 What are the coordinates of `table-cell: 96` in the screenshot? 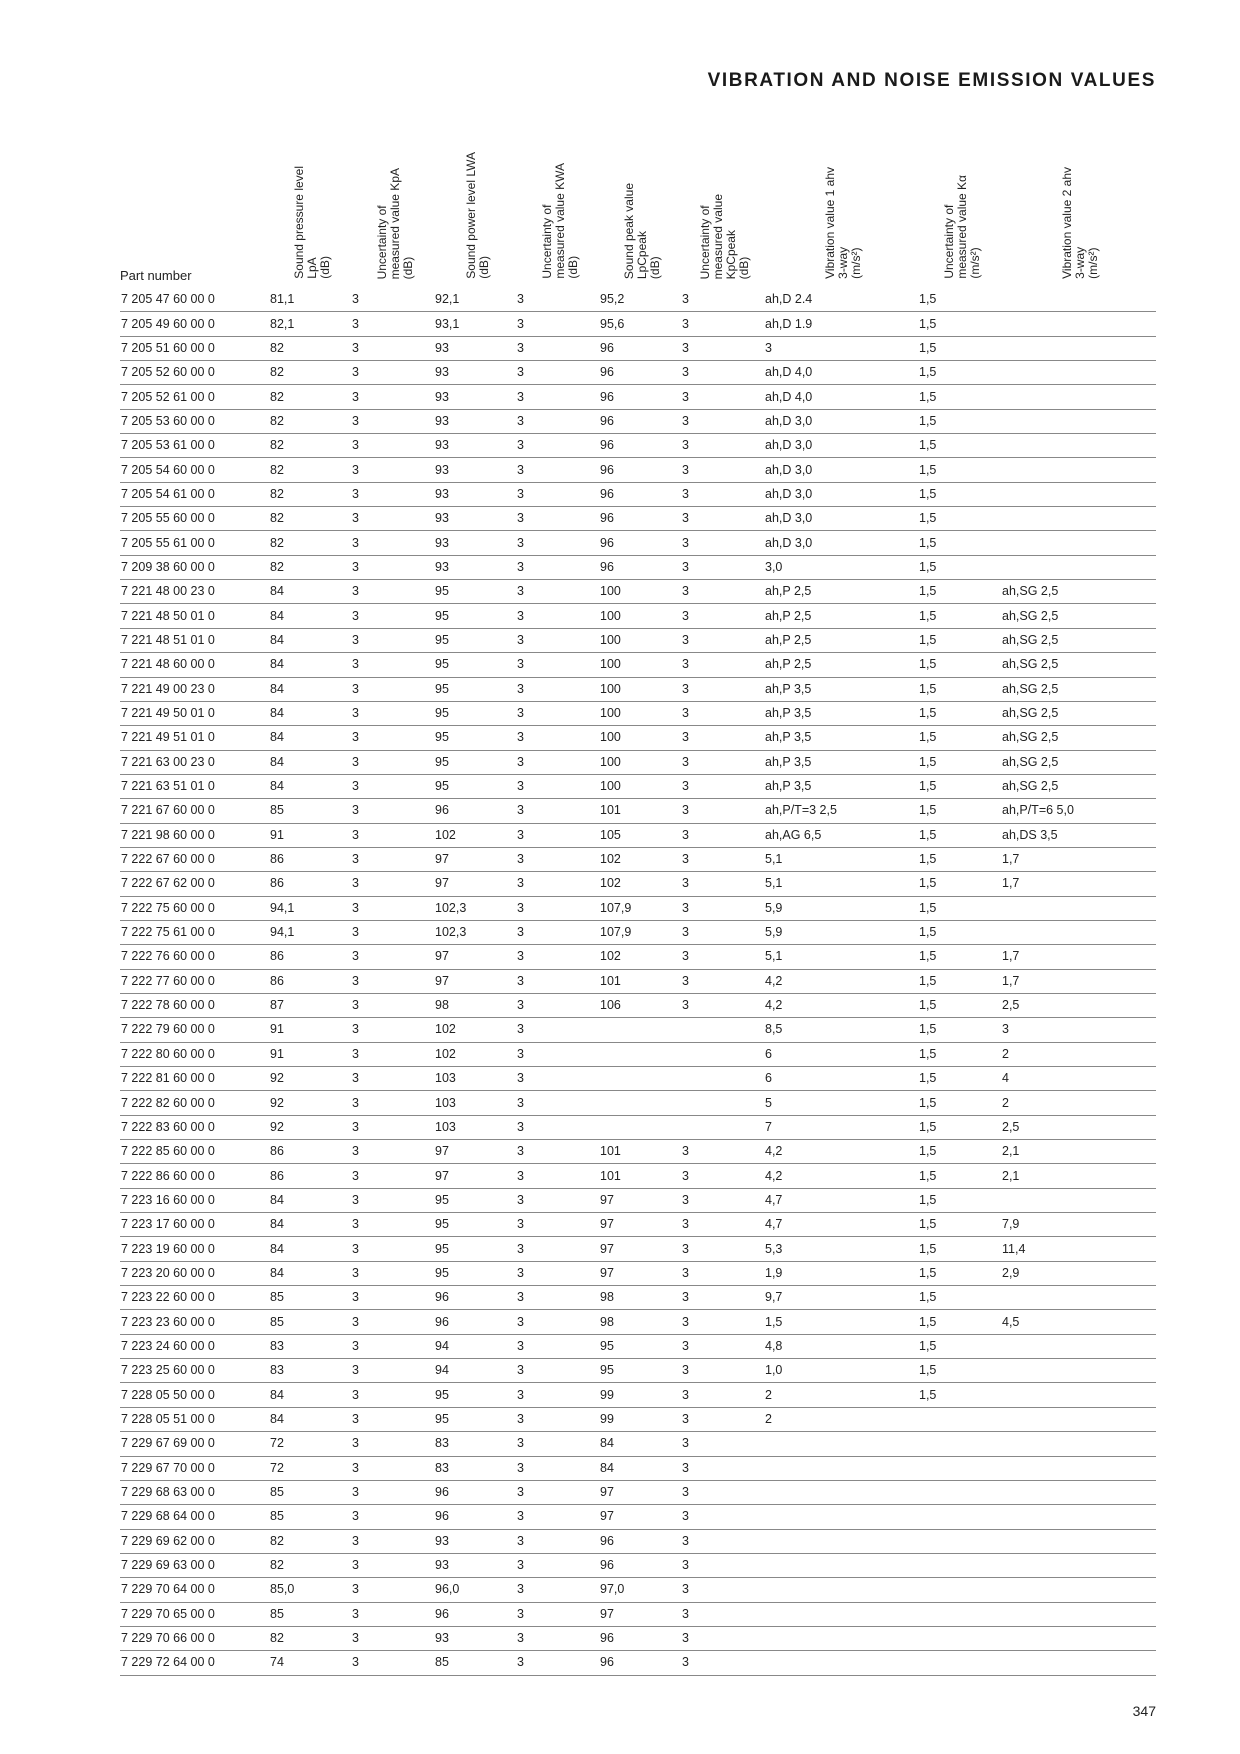 It's located at (641, 470).